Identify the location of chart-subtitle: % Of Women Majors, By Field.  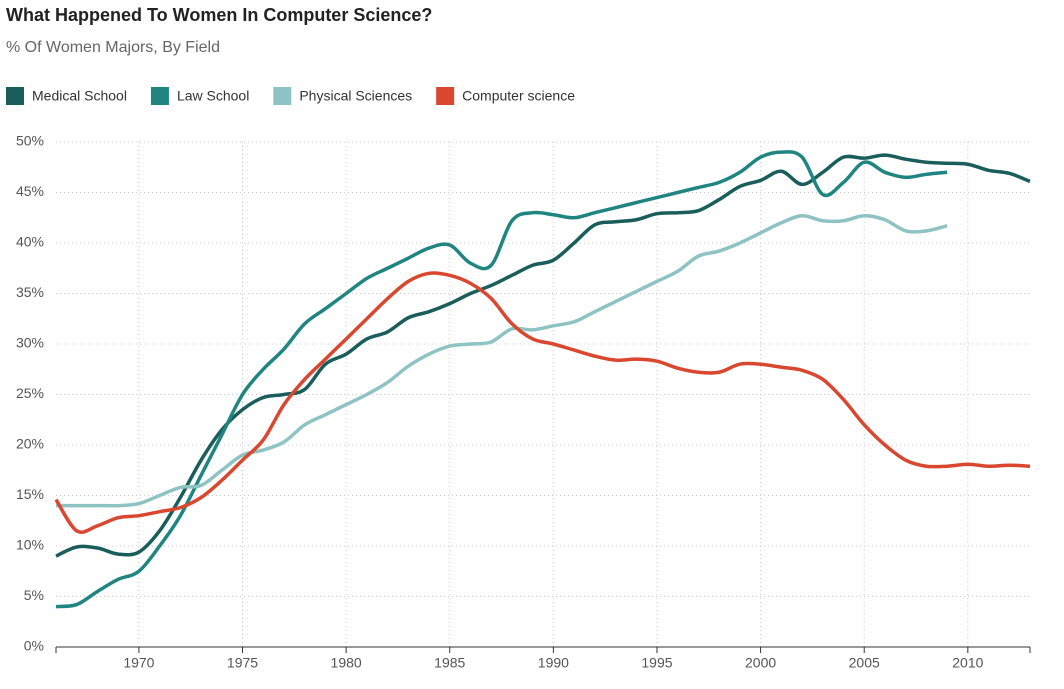
(113, 47).